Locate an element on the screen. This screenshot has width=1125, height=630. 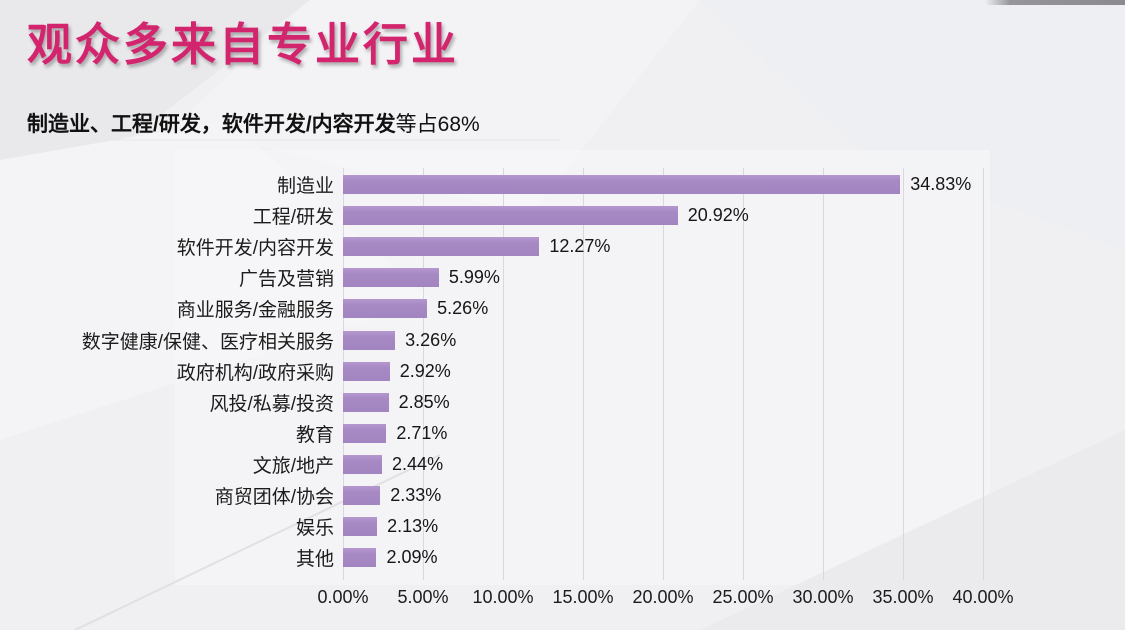
chart-row: 风投/私募/投资 2.85% is located at coordinates (562, 402).